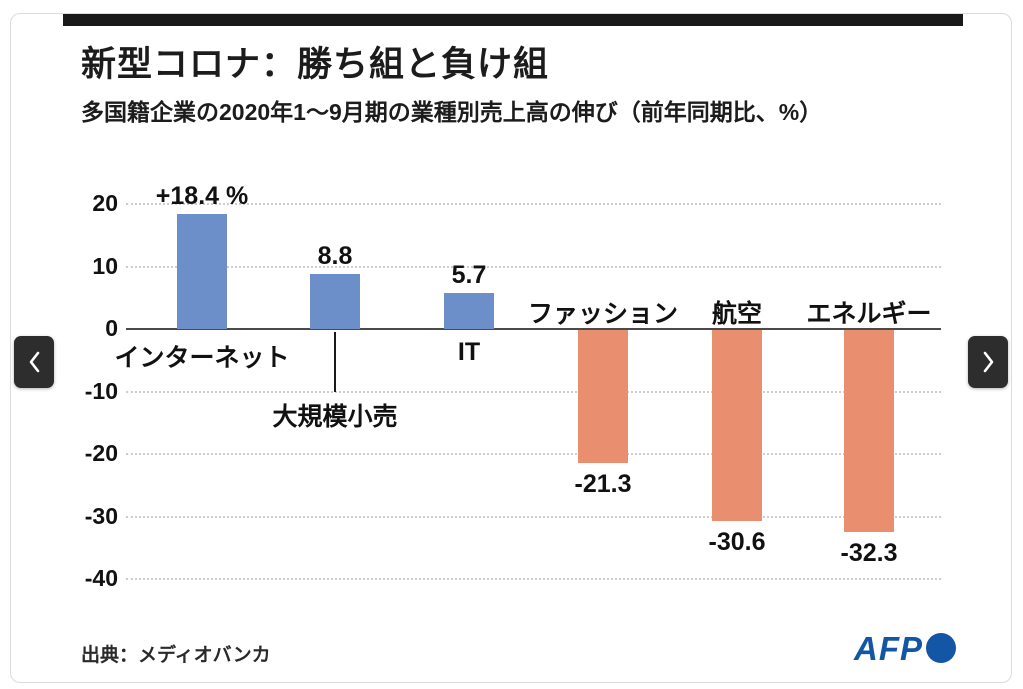 Image resolution: width=1023 pixels, height=689 pixels. Describe the element at coordinates (533, 391) in the screenshot. I see `gridline--10` at that location.